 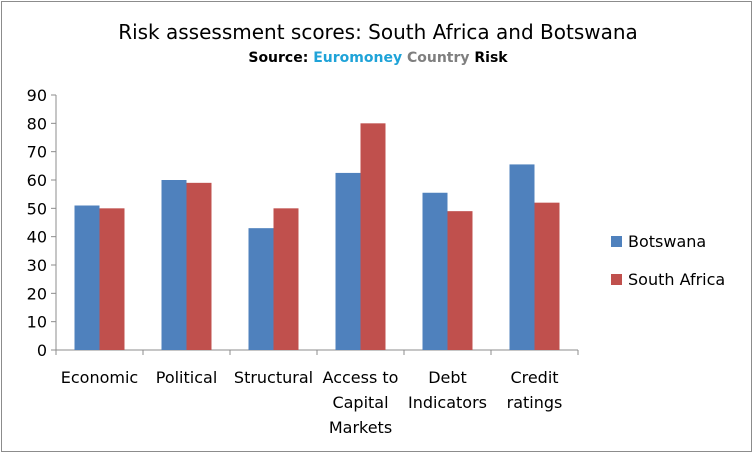 What do you see at coordinates (42, 350) in the screenshot?
I see `y-tick-label: 0` at bounding box center [42, 350].